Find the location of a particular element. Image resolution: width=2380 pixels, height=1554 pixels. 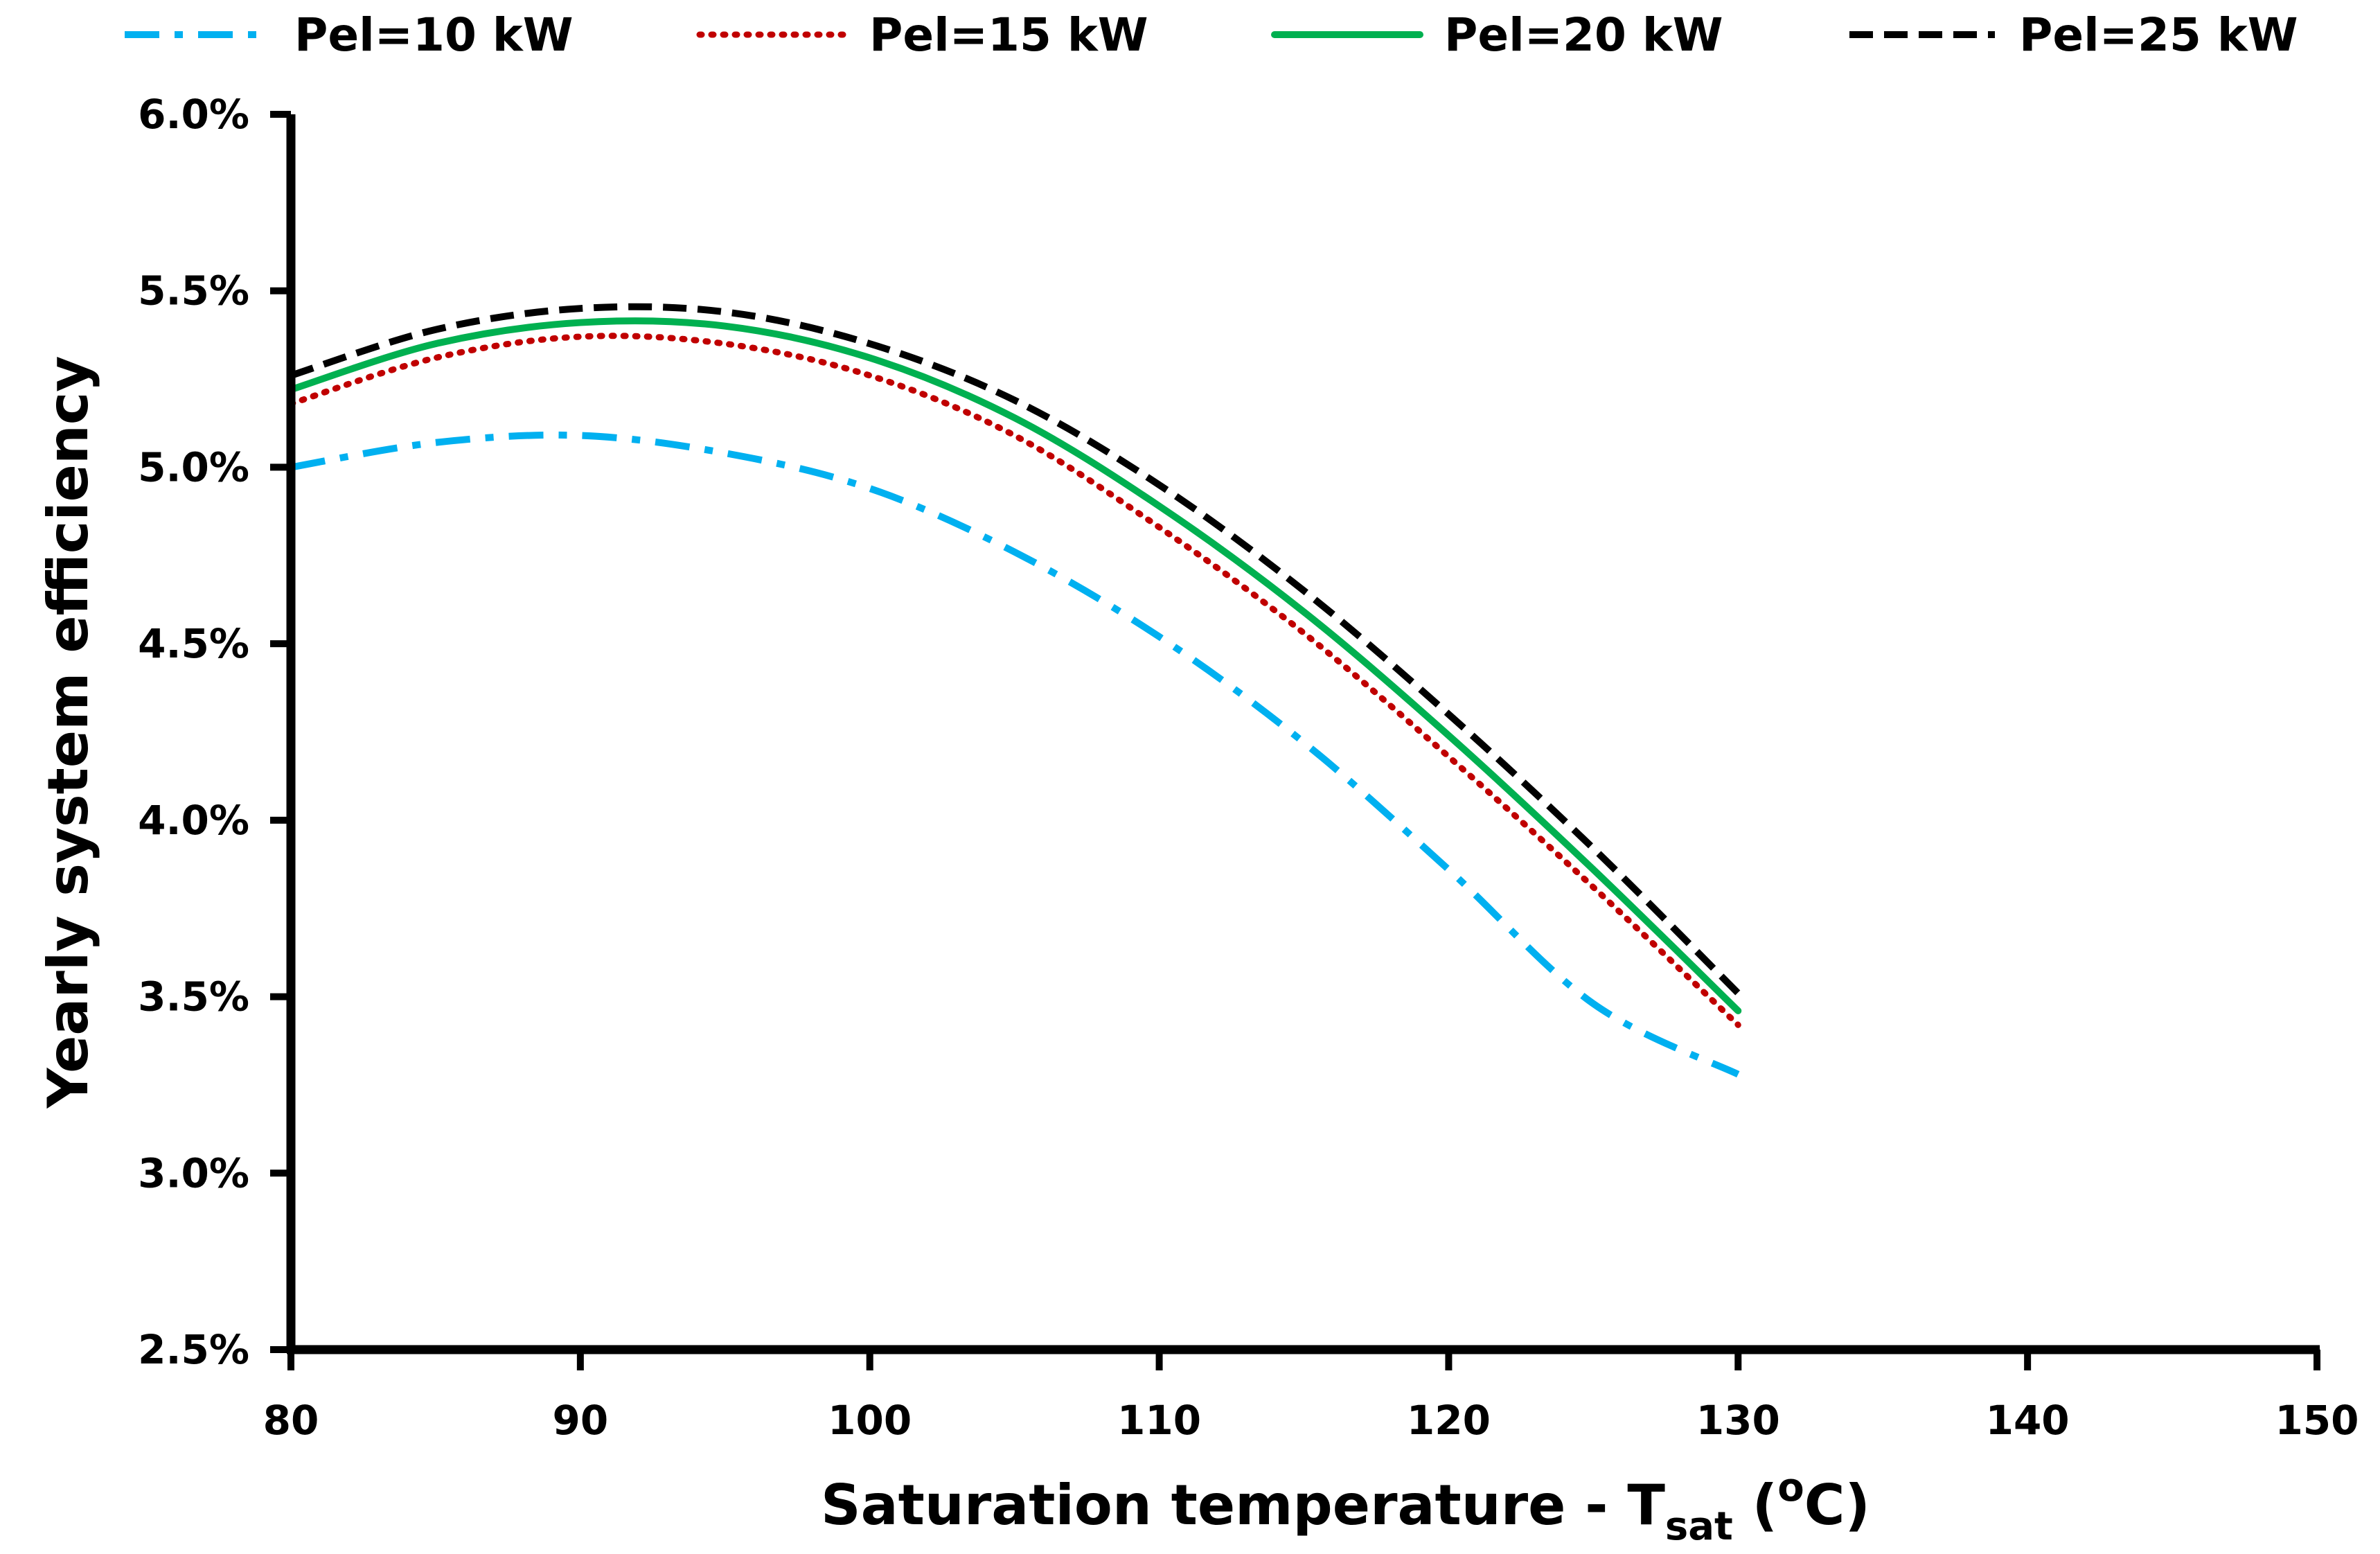

x-axis-title-unit: C) is located at coordinates (1837, 1505).